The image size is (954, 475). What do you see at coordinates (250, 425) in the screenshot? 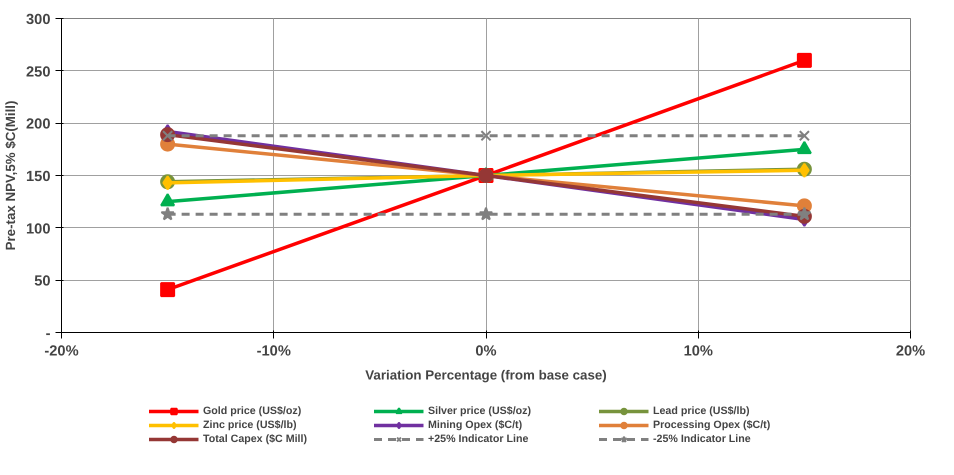
I see `legend-label: Zinc price (US$/lb)` at bounding box center [250, 425].